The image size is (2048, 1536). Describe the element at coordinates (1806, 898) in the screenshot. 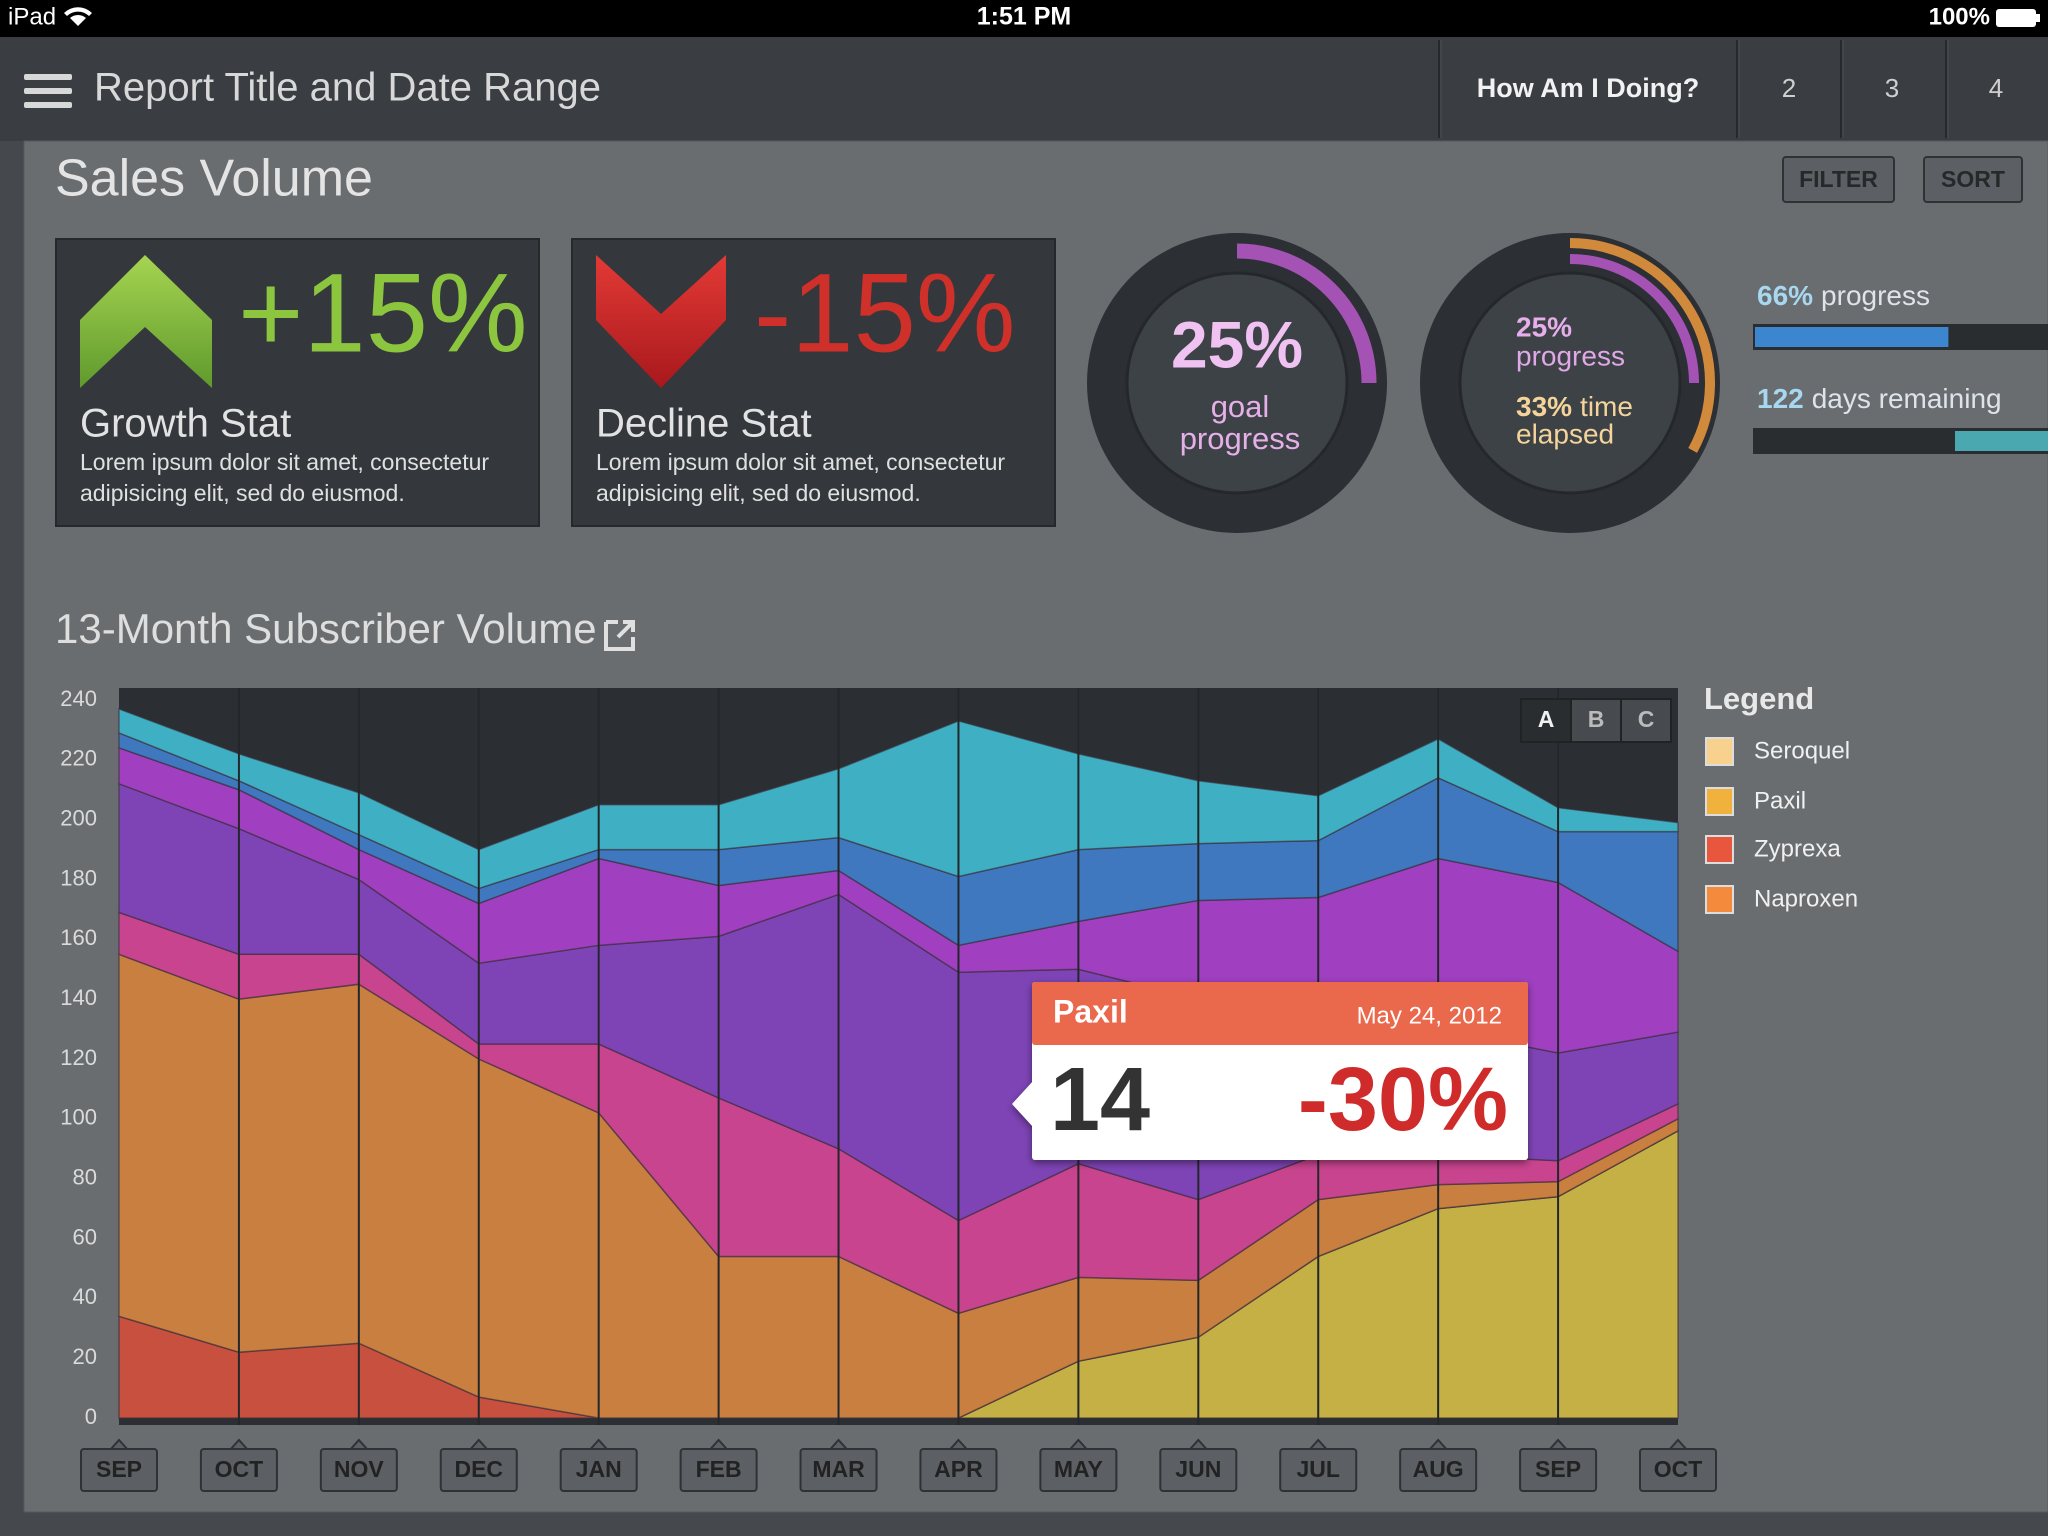

I see `legend-label: Naproxen` at that location.